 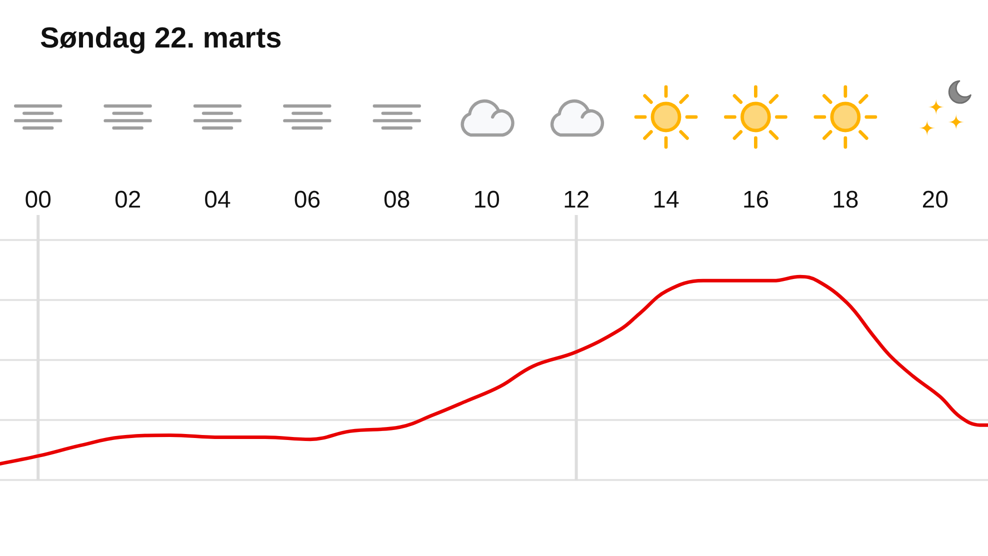 What do you see at coordinates (397, 200) in the screenshot?
I see `x-tick-label: 08` at bounding box center [397, 200].